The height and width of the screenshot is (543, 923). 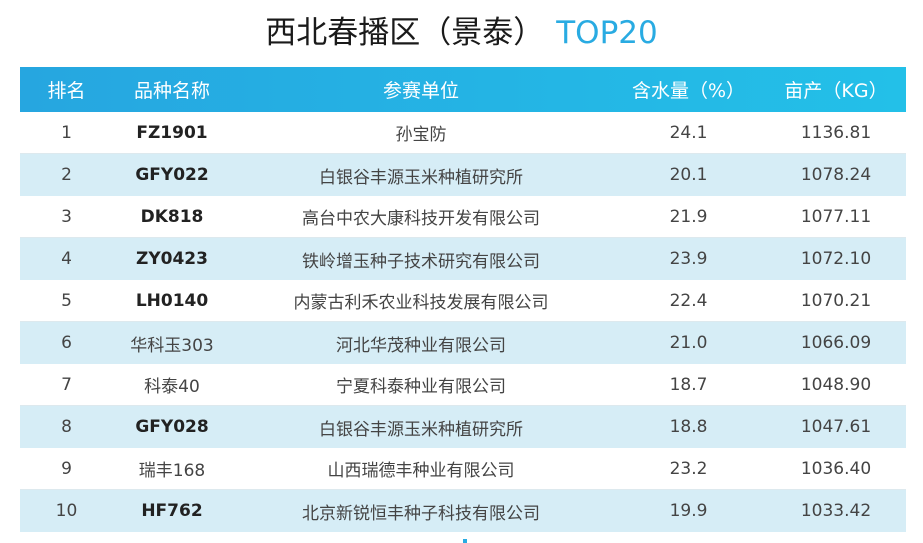 What do you see at coordinates (66, 91) in the screenshot?
I see `header-rank: 排名` at bounding box center [66, 91].